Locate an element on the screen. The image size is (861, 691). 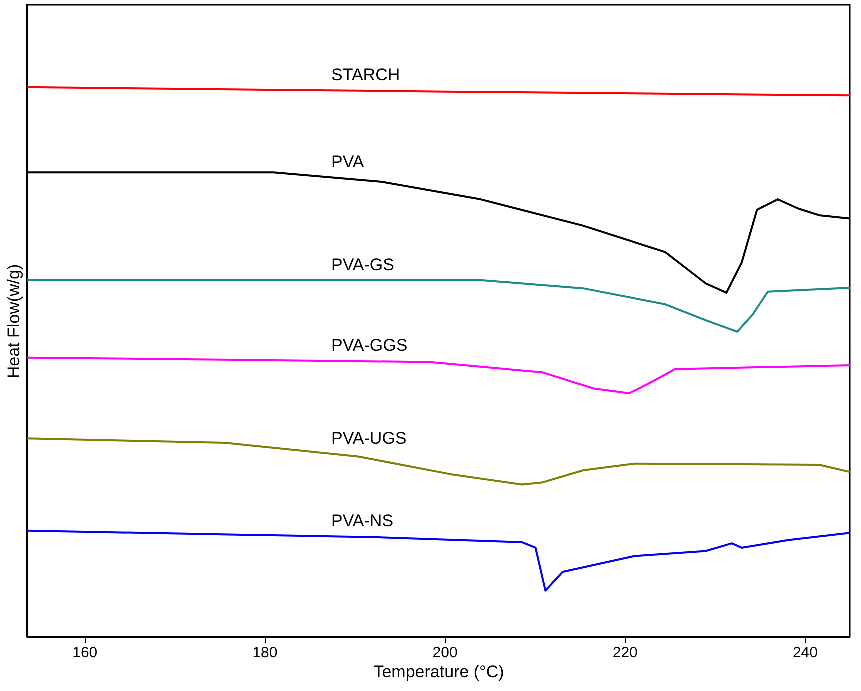
series-label: PVA-GS is located at coordinates (363, 264).